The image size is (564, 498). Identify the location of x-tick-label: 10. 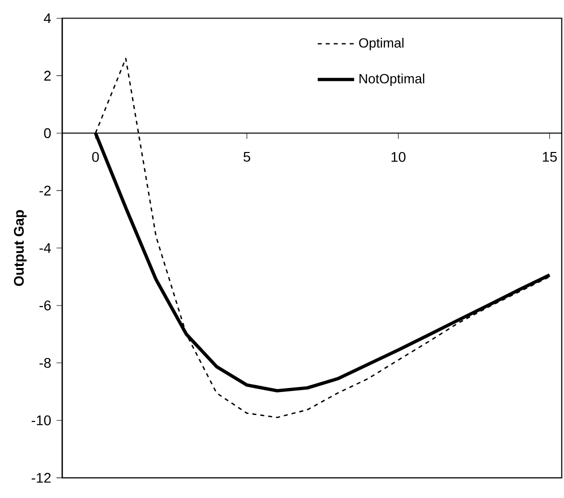
(399, 157).